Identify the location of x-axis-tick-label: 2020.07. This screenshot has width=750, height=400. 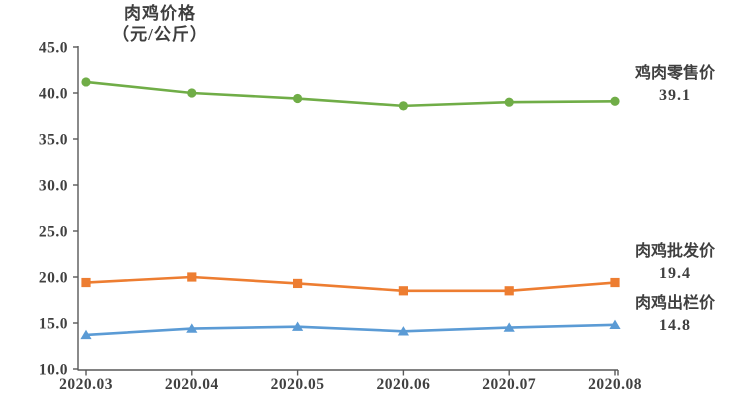
(509, 384).